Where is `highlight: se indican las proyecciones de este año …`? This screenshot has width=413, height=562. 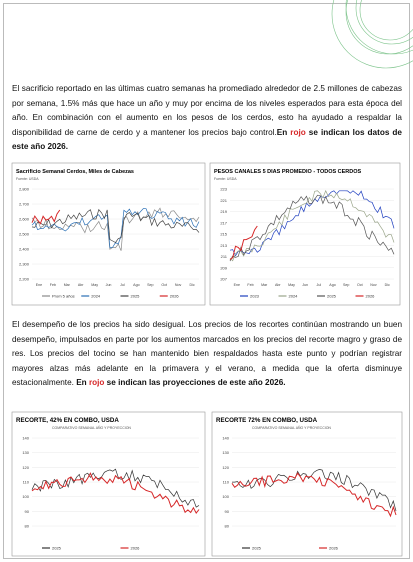 highlight: se indican las proyecciones de este año … is located at coordinates (195, 382).